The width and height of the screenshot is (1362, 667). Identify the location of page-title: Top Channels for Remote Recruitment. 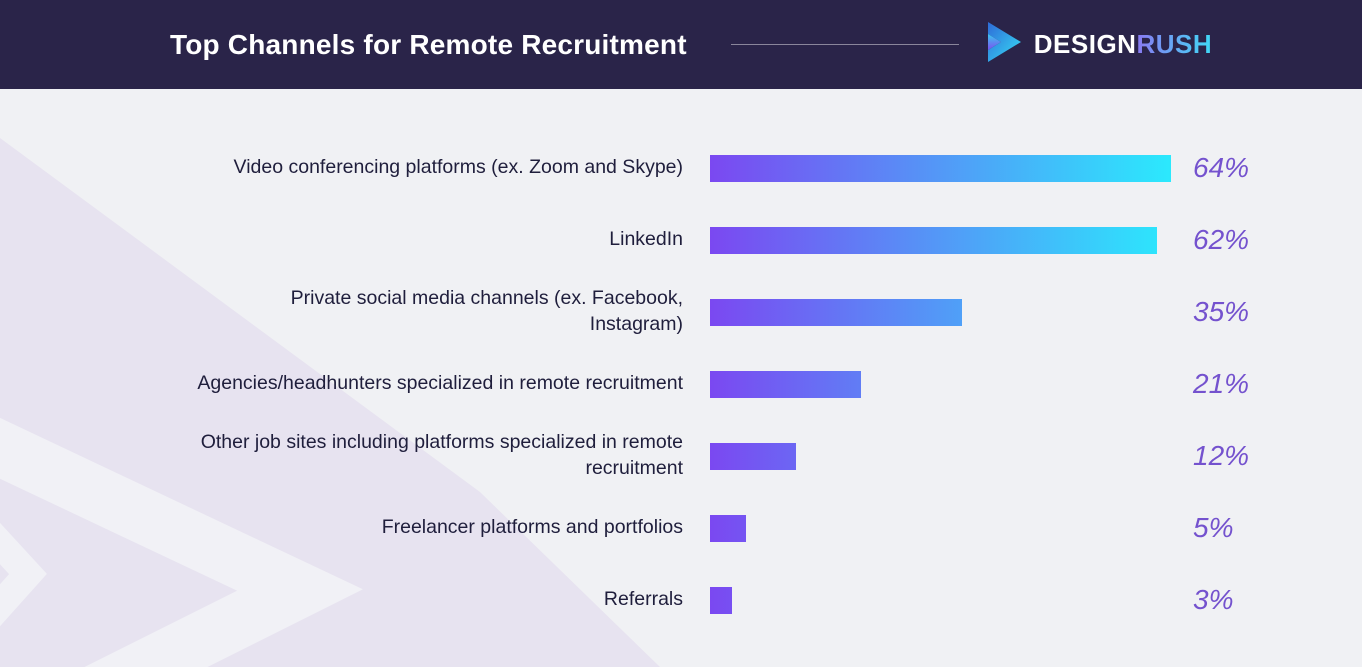
(428, 44).